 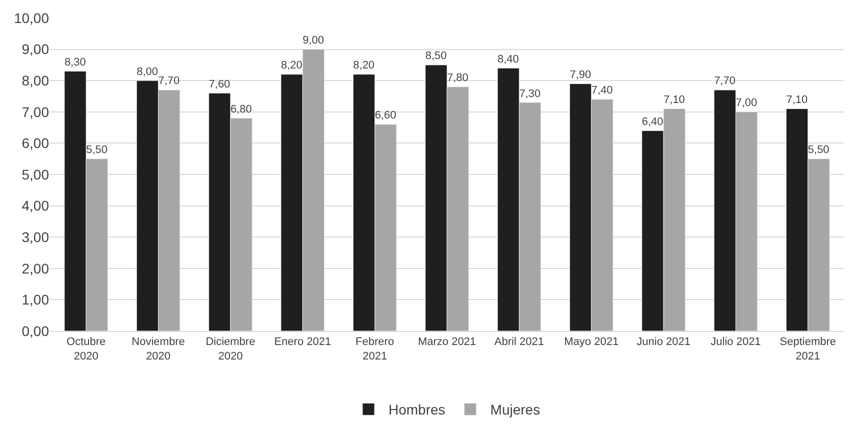 What do you see at coordinates (653, 122) in the screenshot?
I see `data-label: 6,40` at bounding box center [653, 122].